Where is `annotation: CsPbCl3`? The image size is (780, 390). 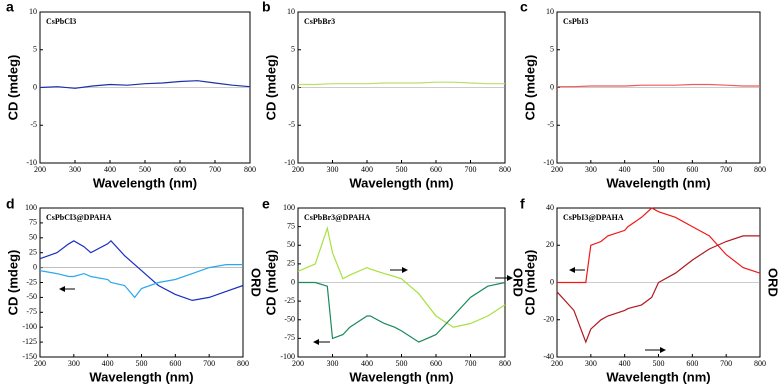 annotation: CsPbCl3 is located at coordinates (61, 21).